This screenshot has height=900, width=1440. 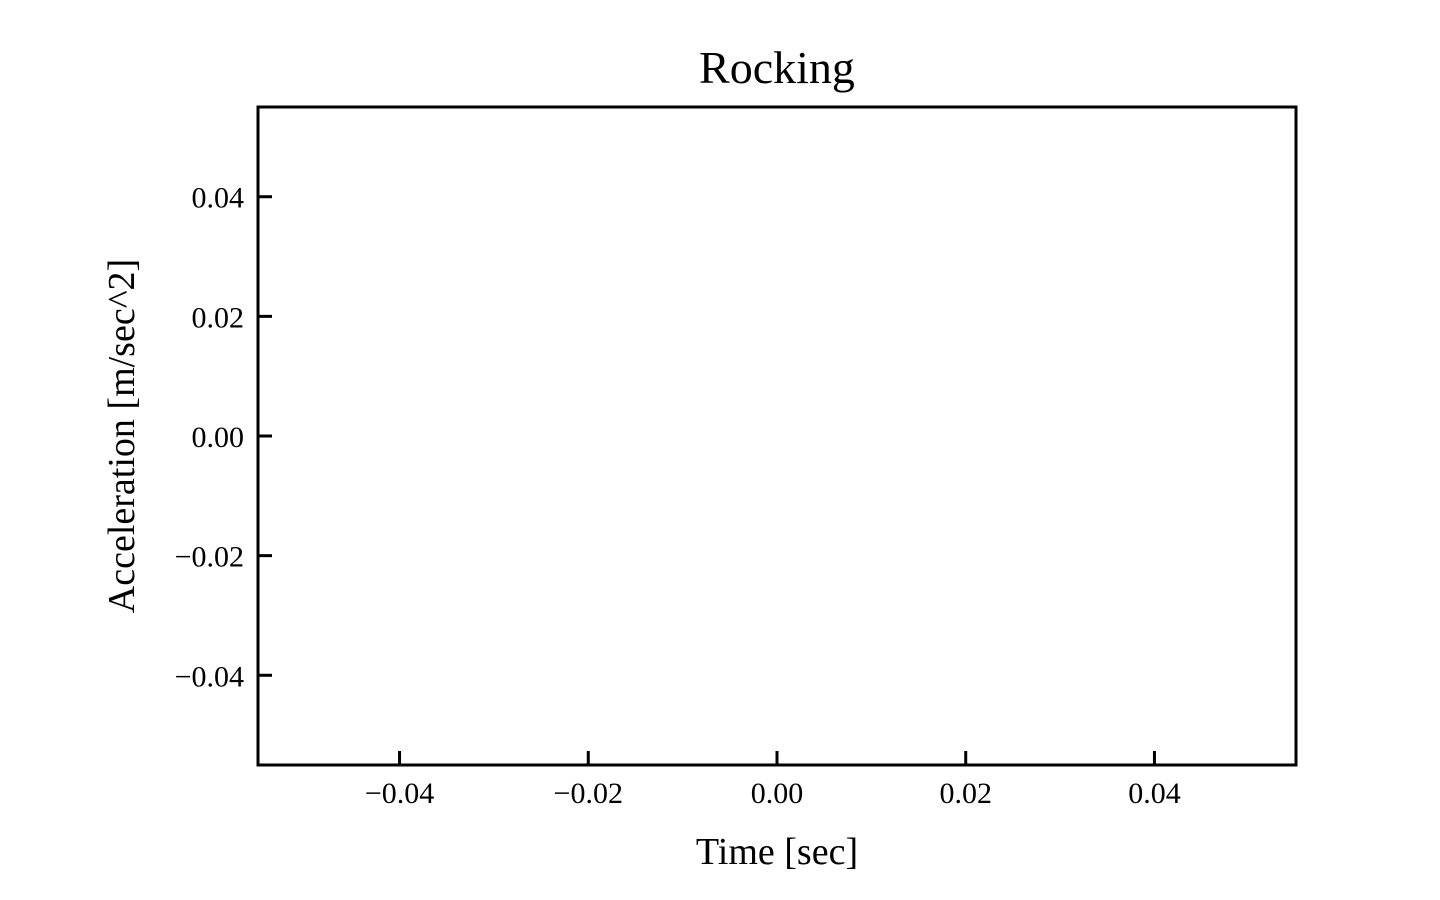 What do you see at coordinates (209, 557) in the screenshot?
I see `y-tick-label: −0.02` at bounding box center [209, 557].